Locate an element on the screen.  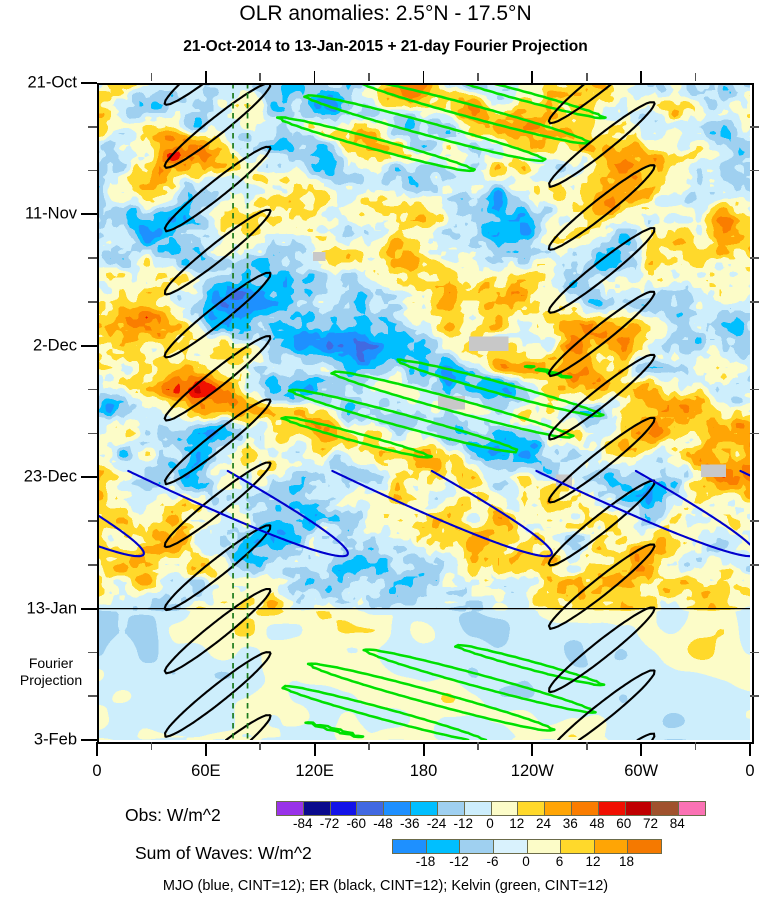
waves-colorbar is located at coordinates (527, 846).